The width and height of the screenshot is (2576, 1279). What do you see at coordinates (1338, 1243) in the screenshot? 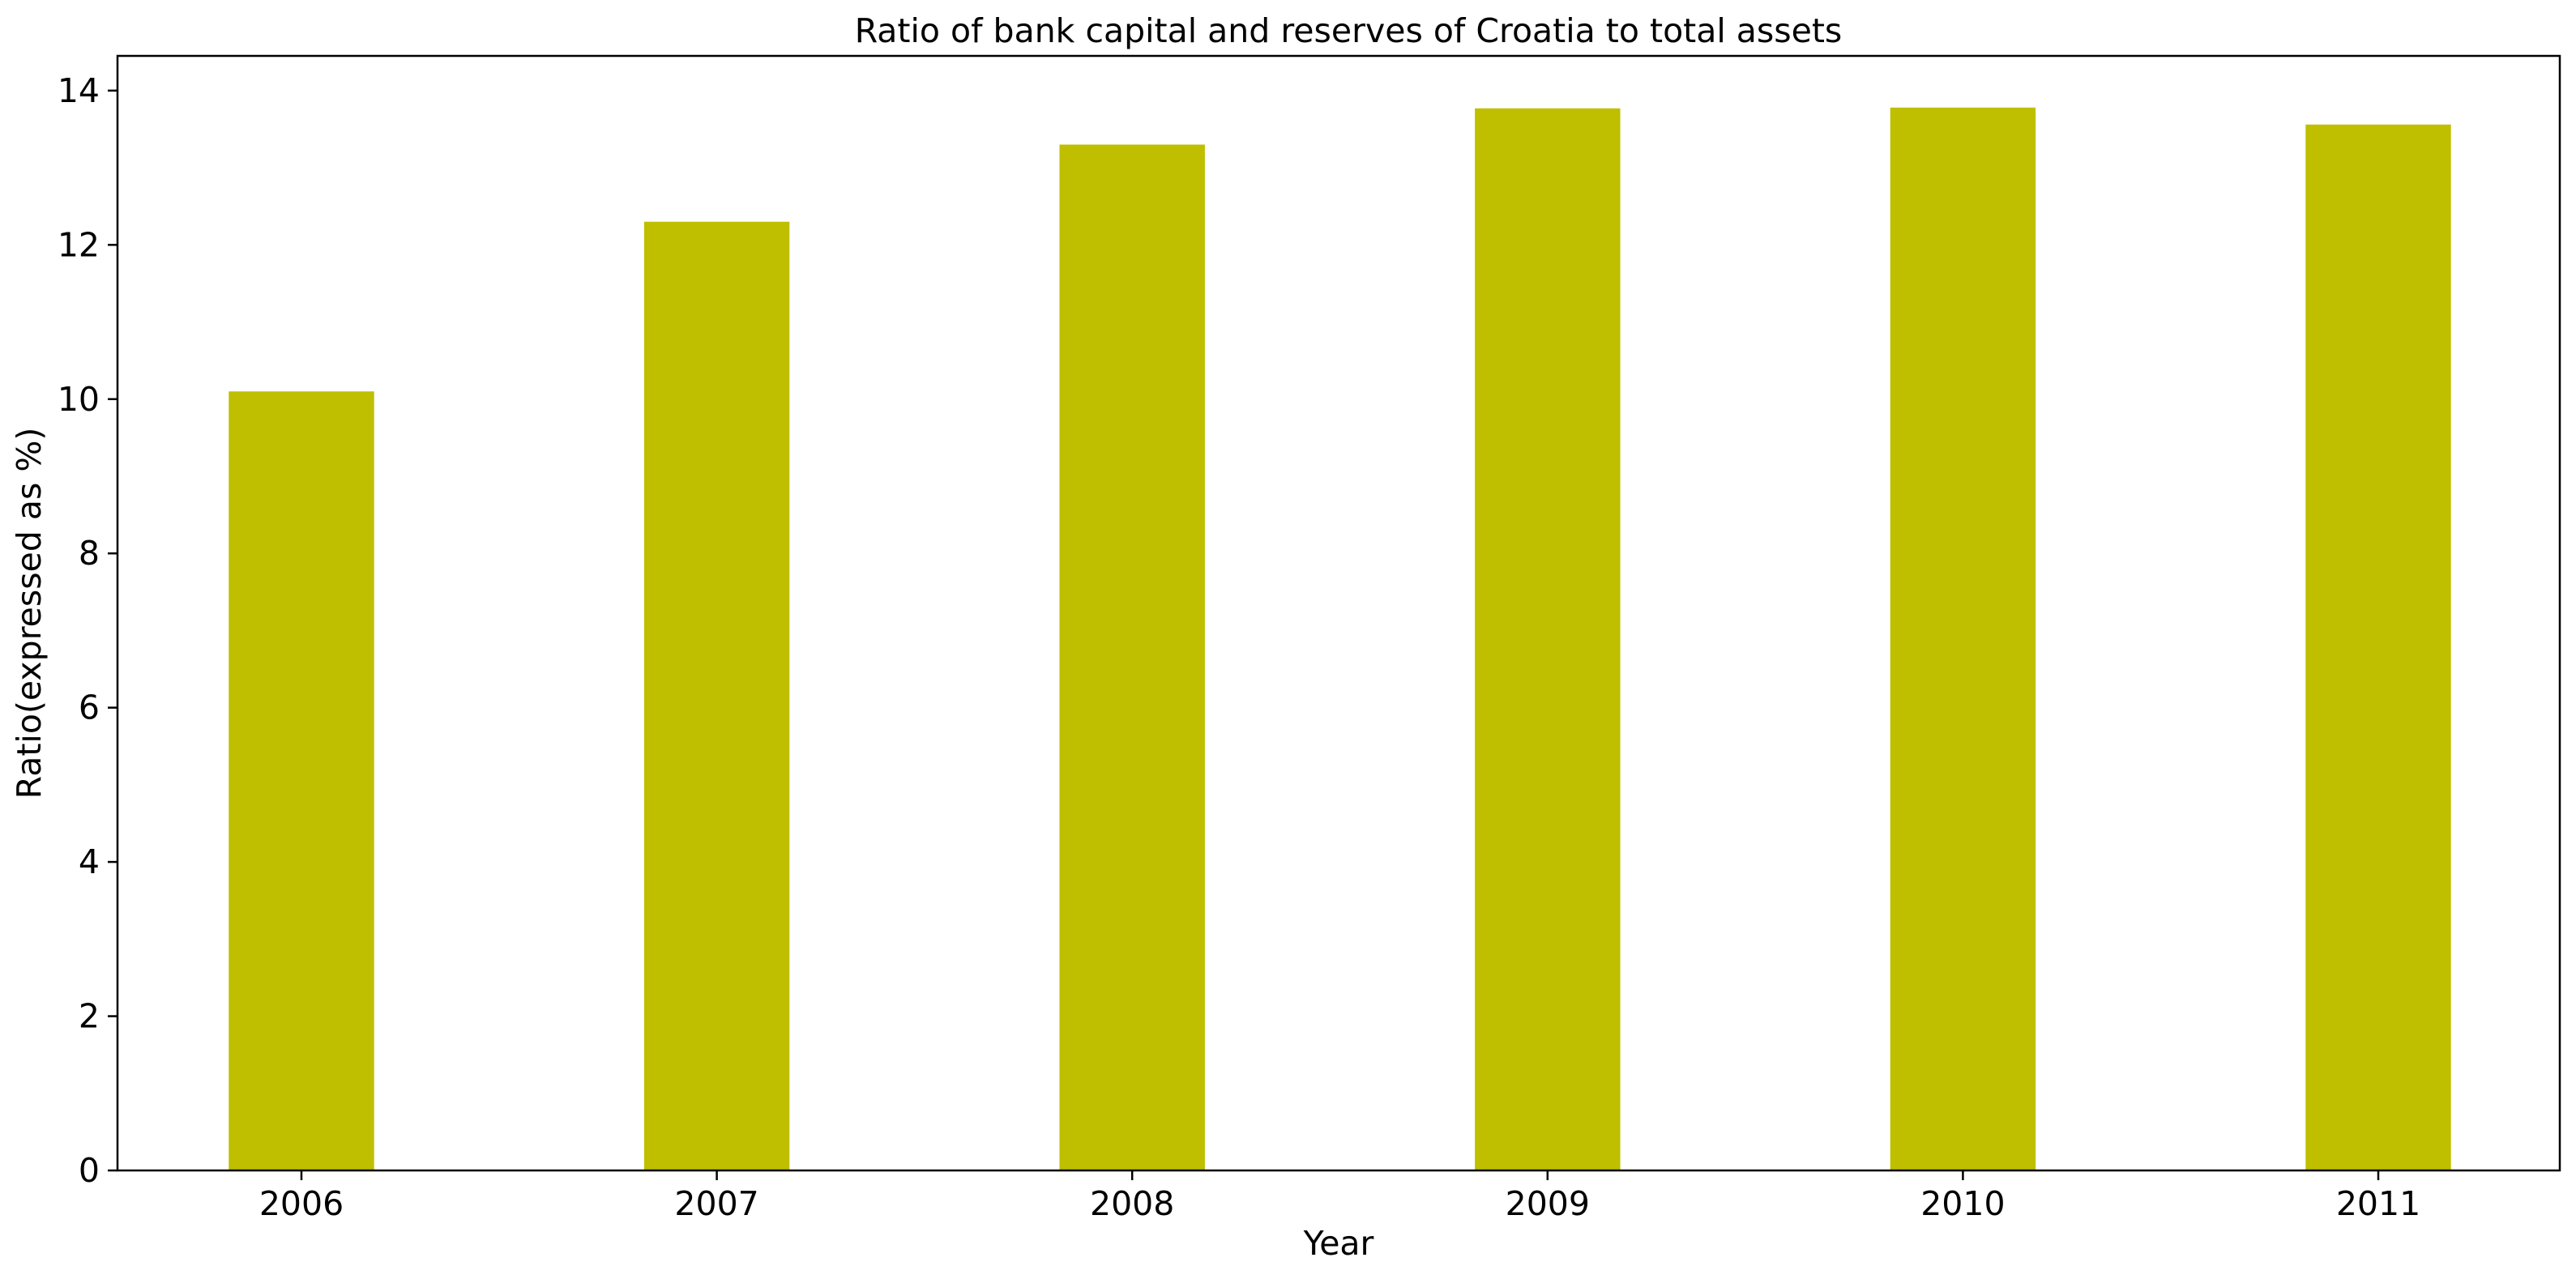
I see `x-axis-label: Year` at bounding box center [1338, 1243].